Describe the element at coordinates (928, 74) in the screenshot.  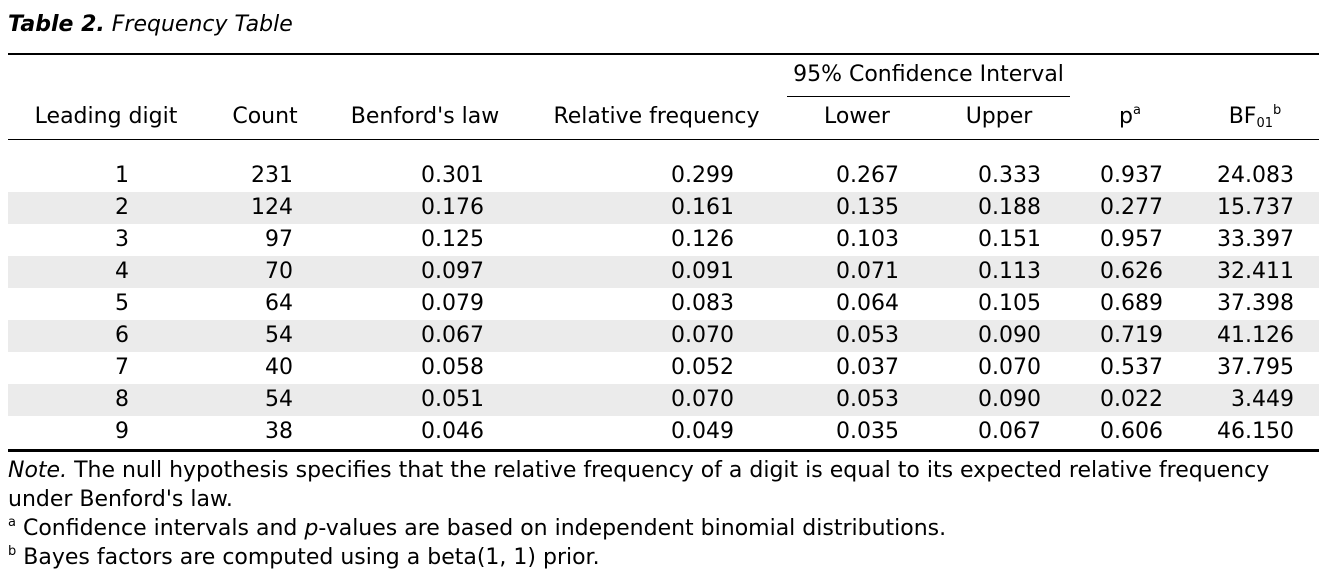
I see `ci-group-header: 95% Confidence Interval` at that location.